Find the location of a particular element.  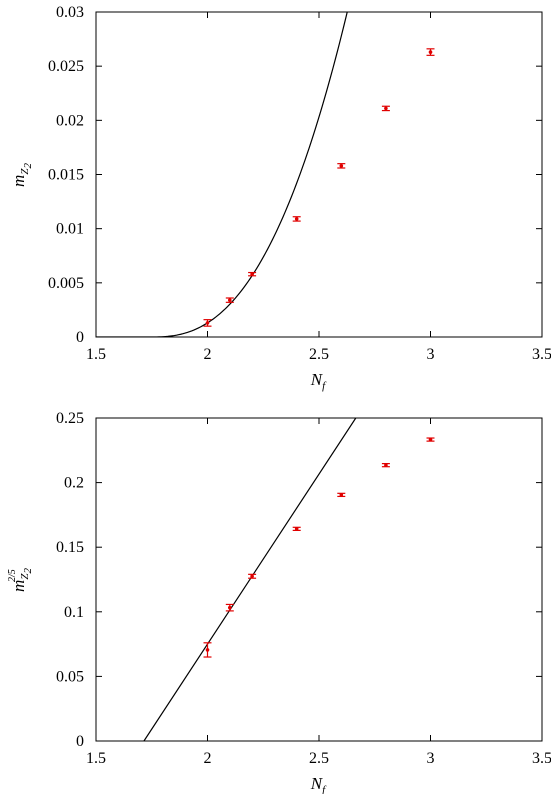

y-tick-label: 0.02 is located at coordinates (70, 120).